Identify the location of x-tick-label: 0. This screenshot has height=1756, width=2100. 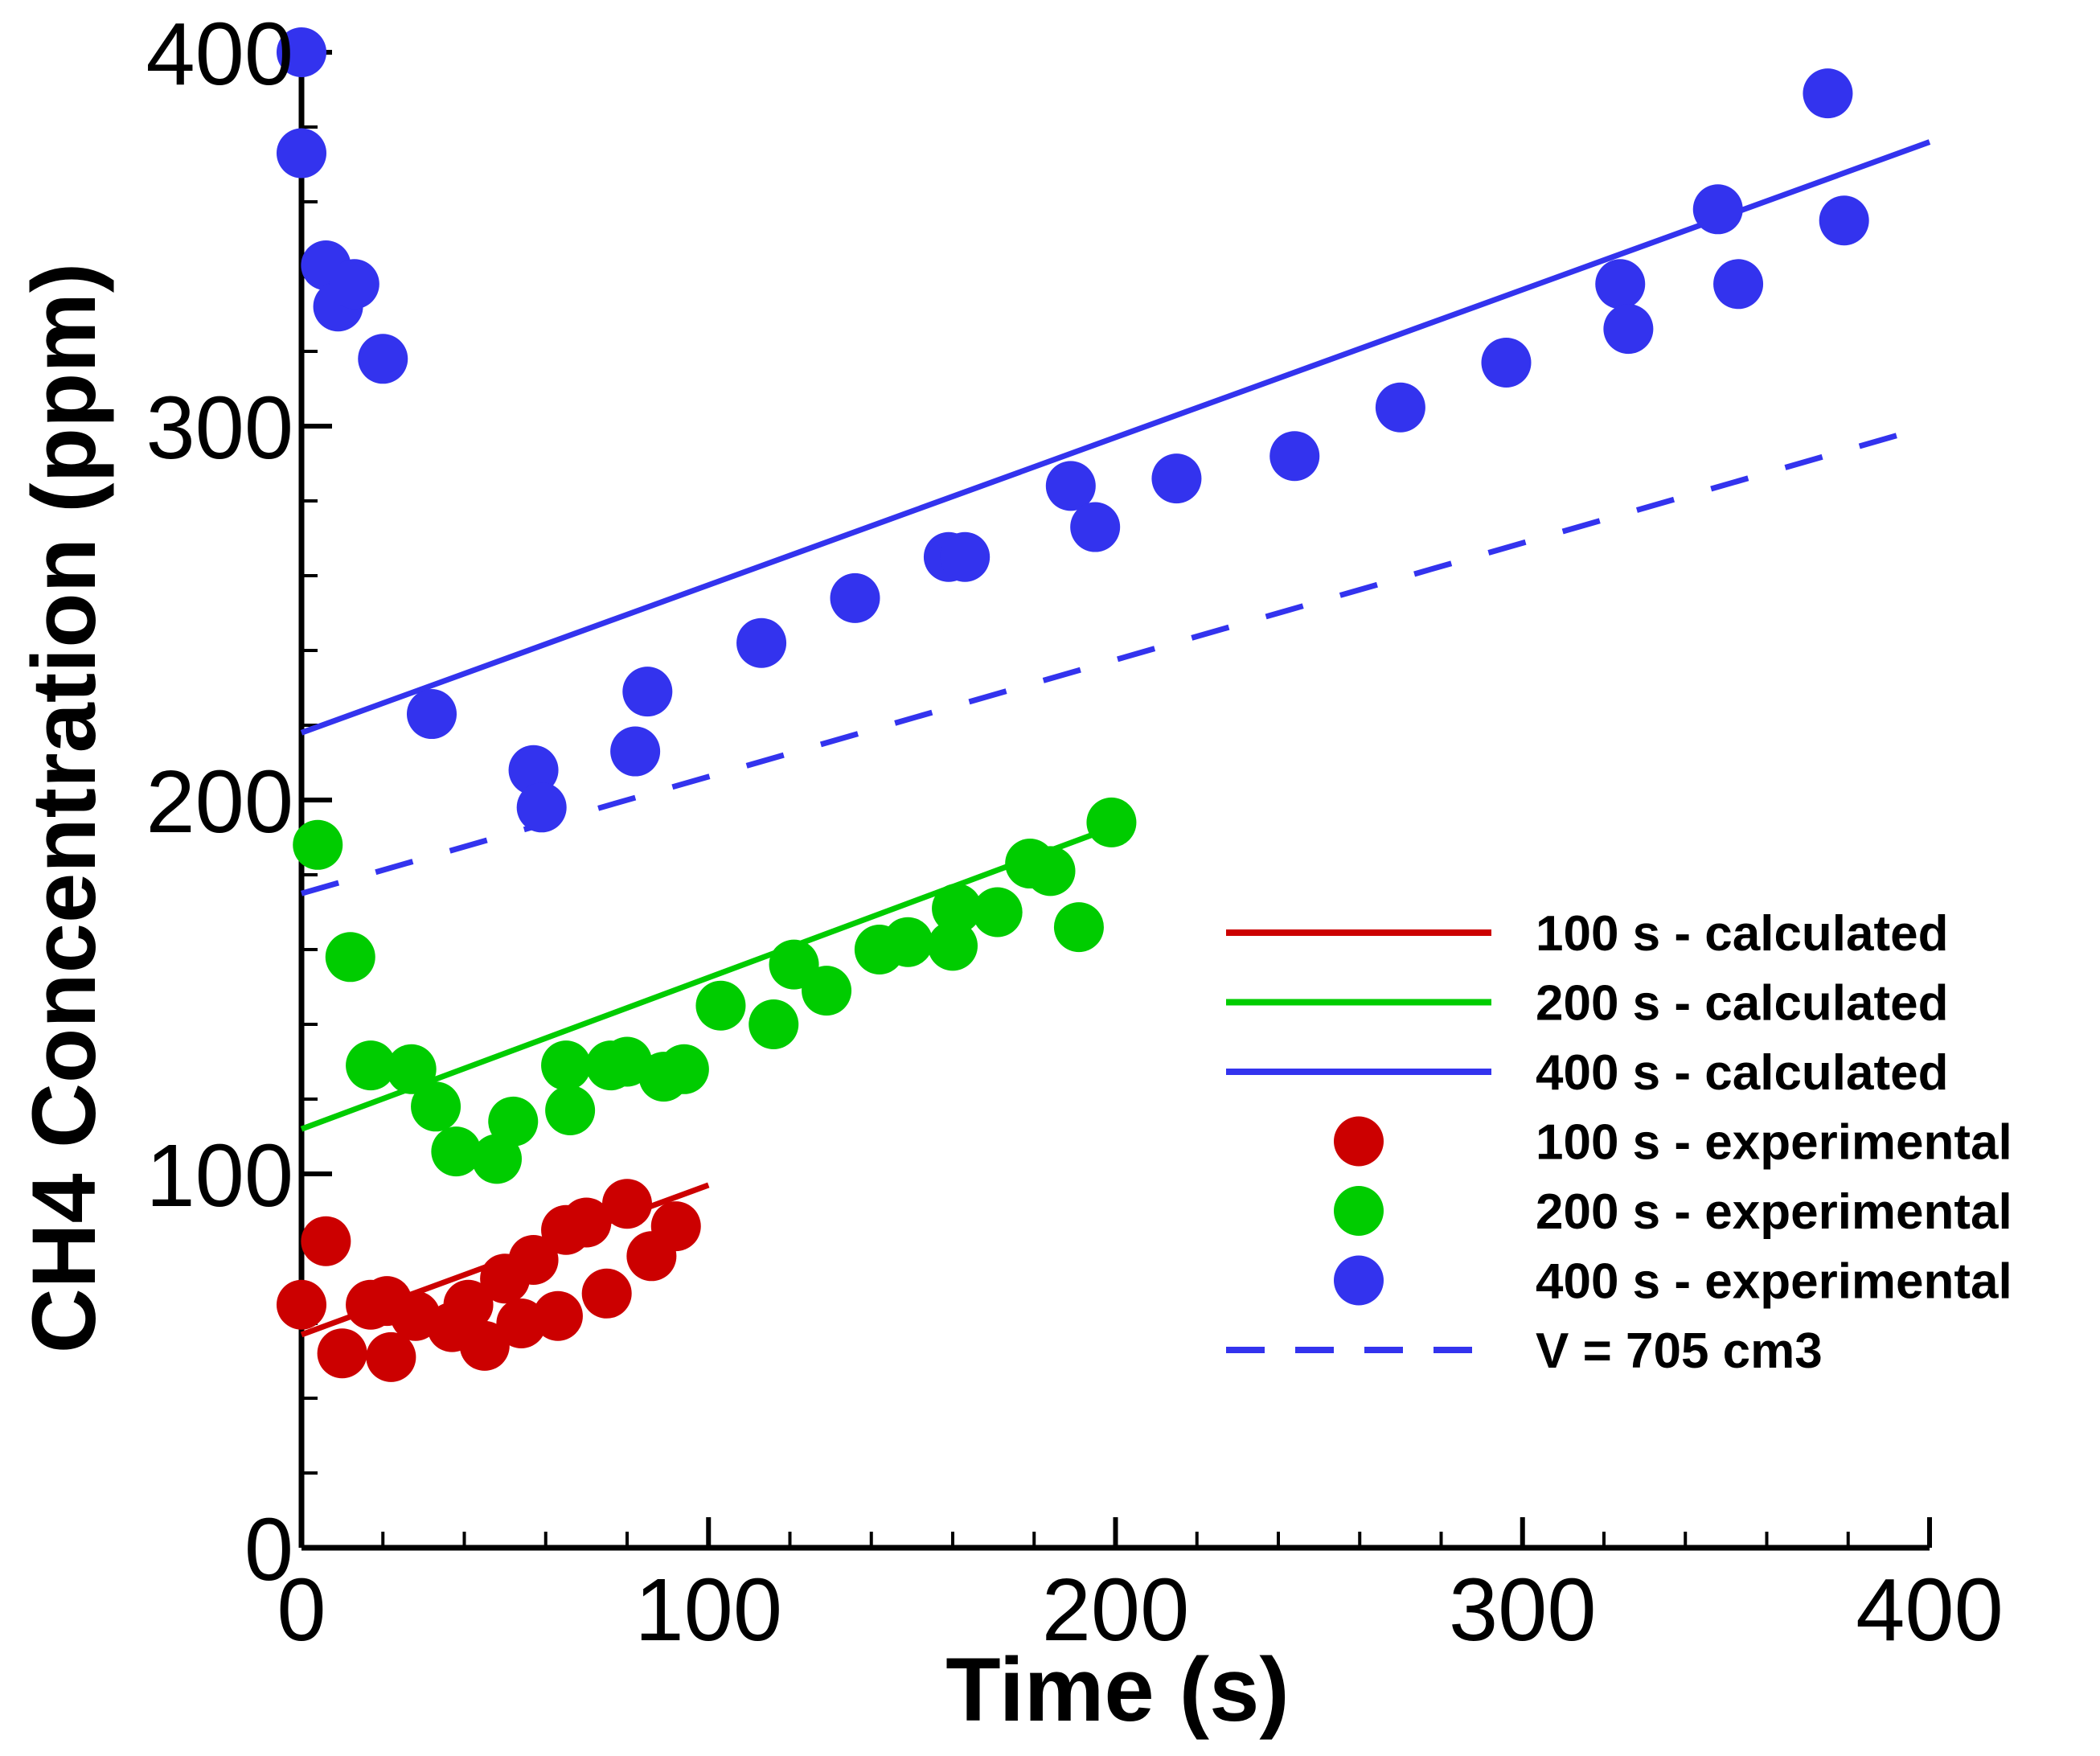
(302, 1611).